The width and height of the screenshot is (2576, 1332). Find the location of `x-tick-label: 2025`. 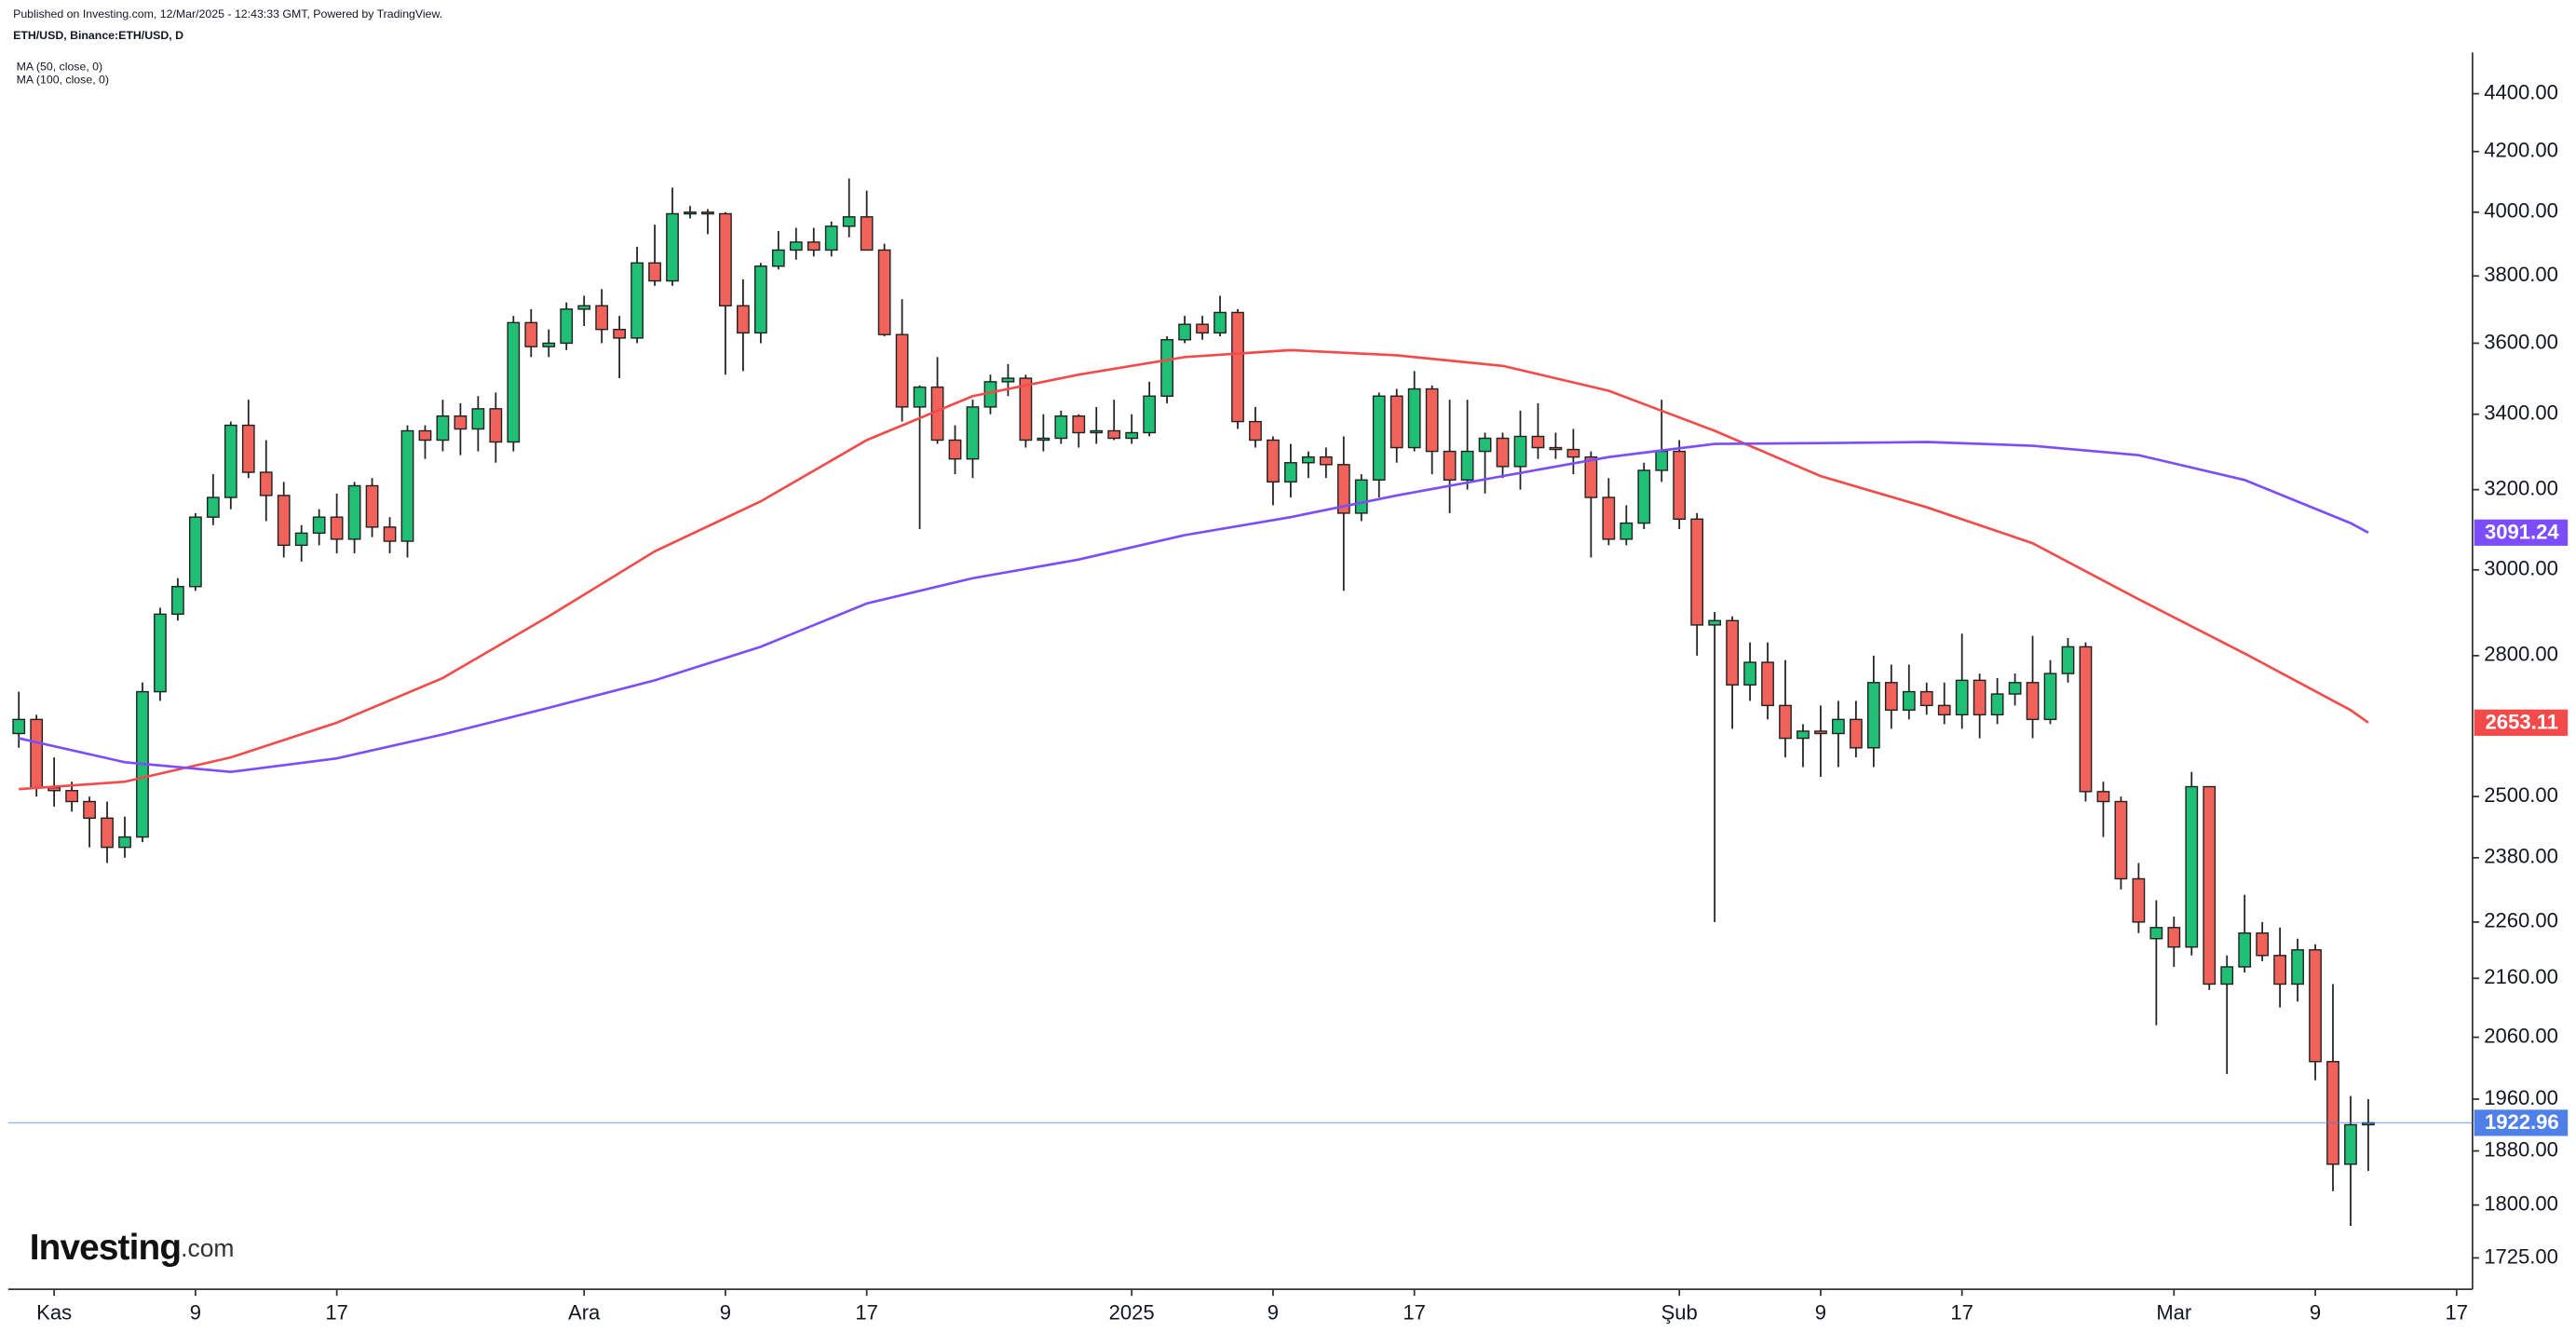

x-tick-label: 2025 is located at coordinates (1132, 1312).